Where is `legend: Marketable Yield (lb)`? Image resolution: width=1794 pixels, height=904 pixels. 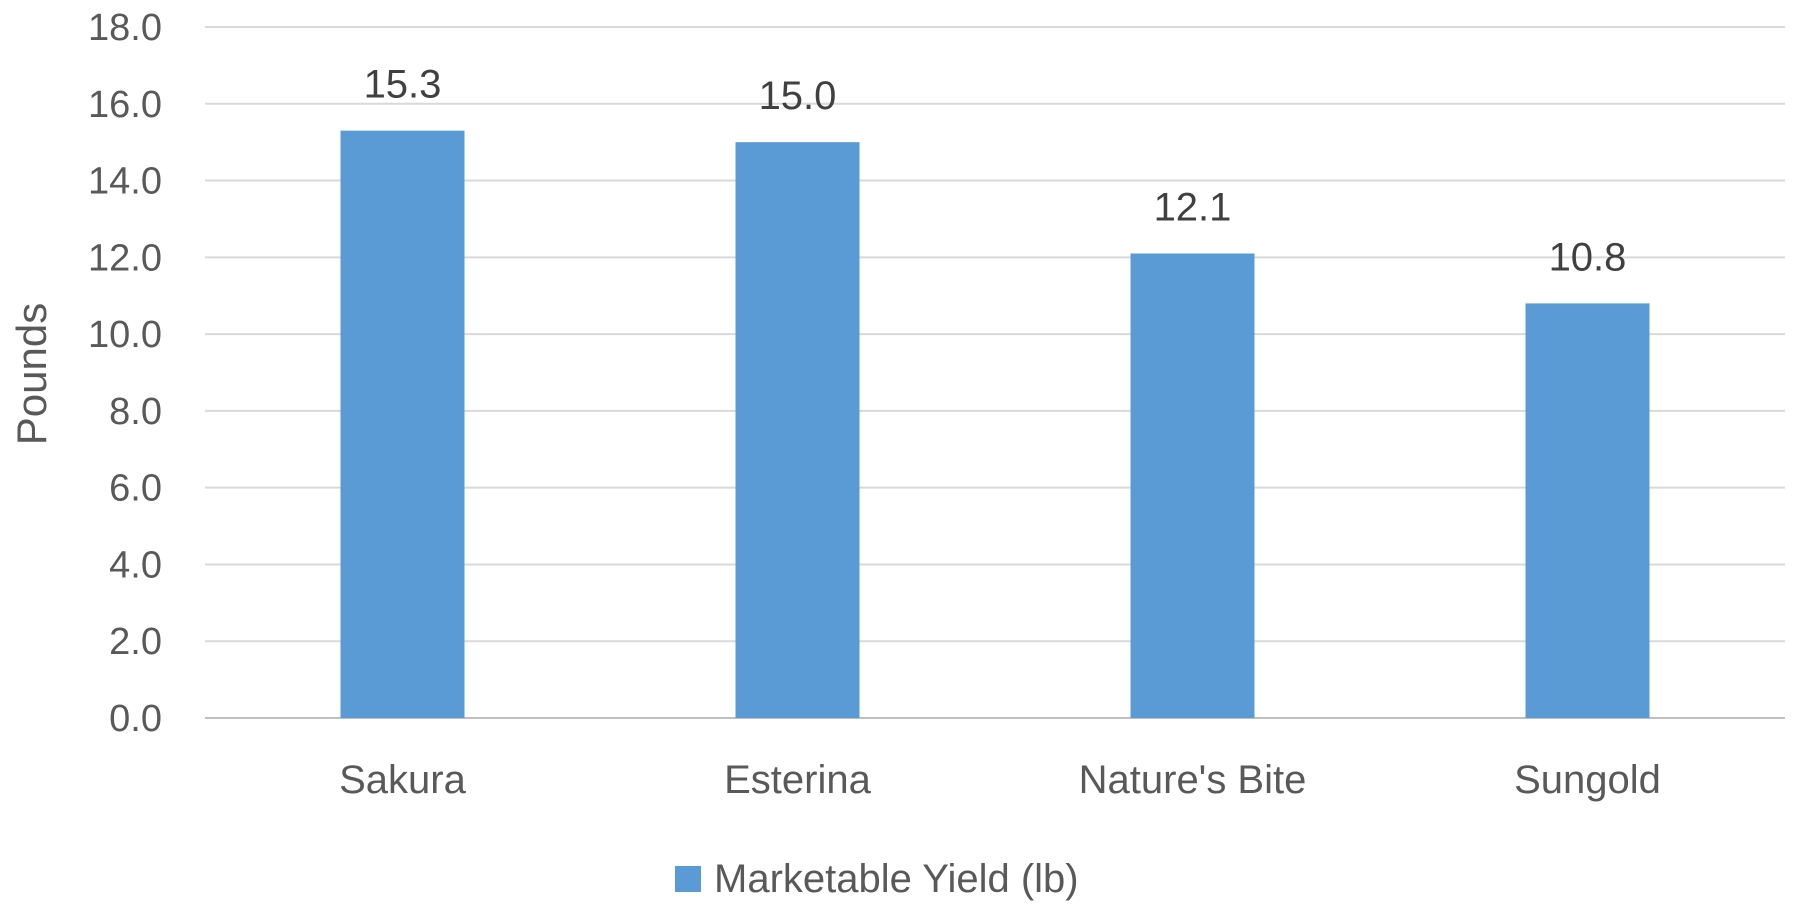 legend: Marketable Yield (lb) is located at coordinates (877, 879).